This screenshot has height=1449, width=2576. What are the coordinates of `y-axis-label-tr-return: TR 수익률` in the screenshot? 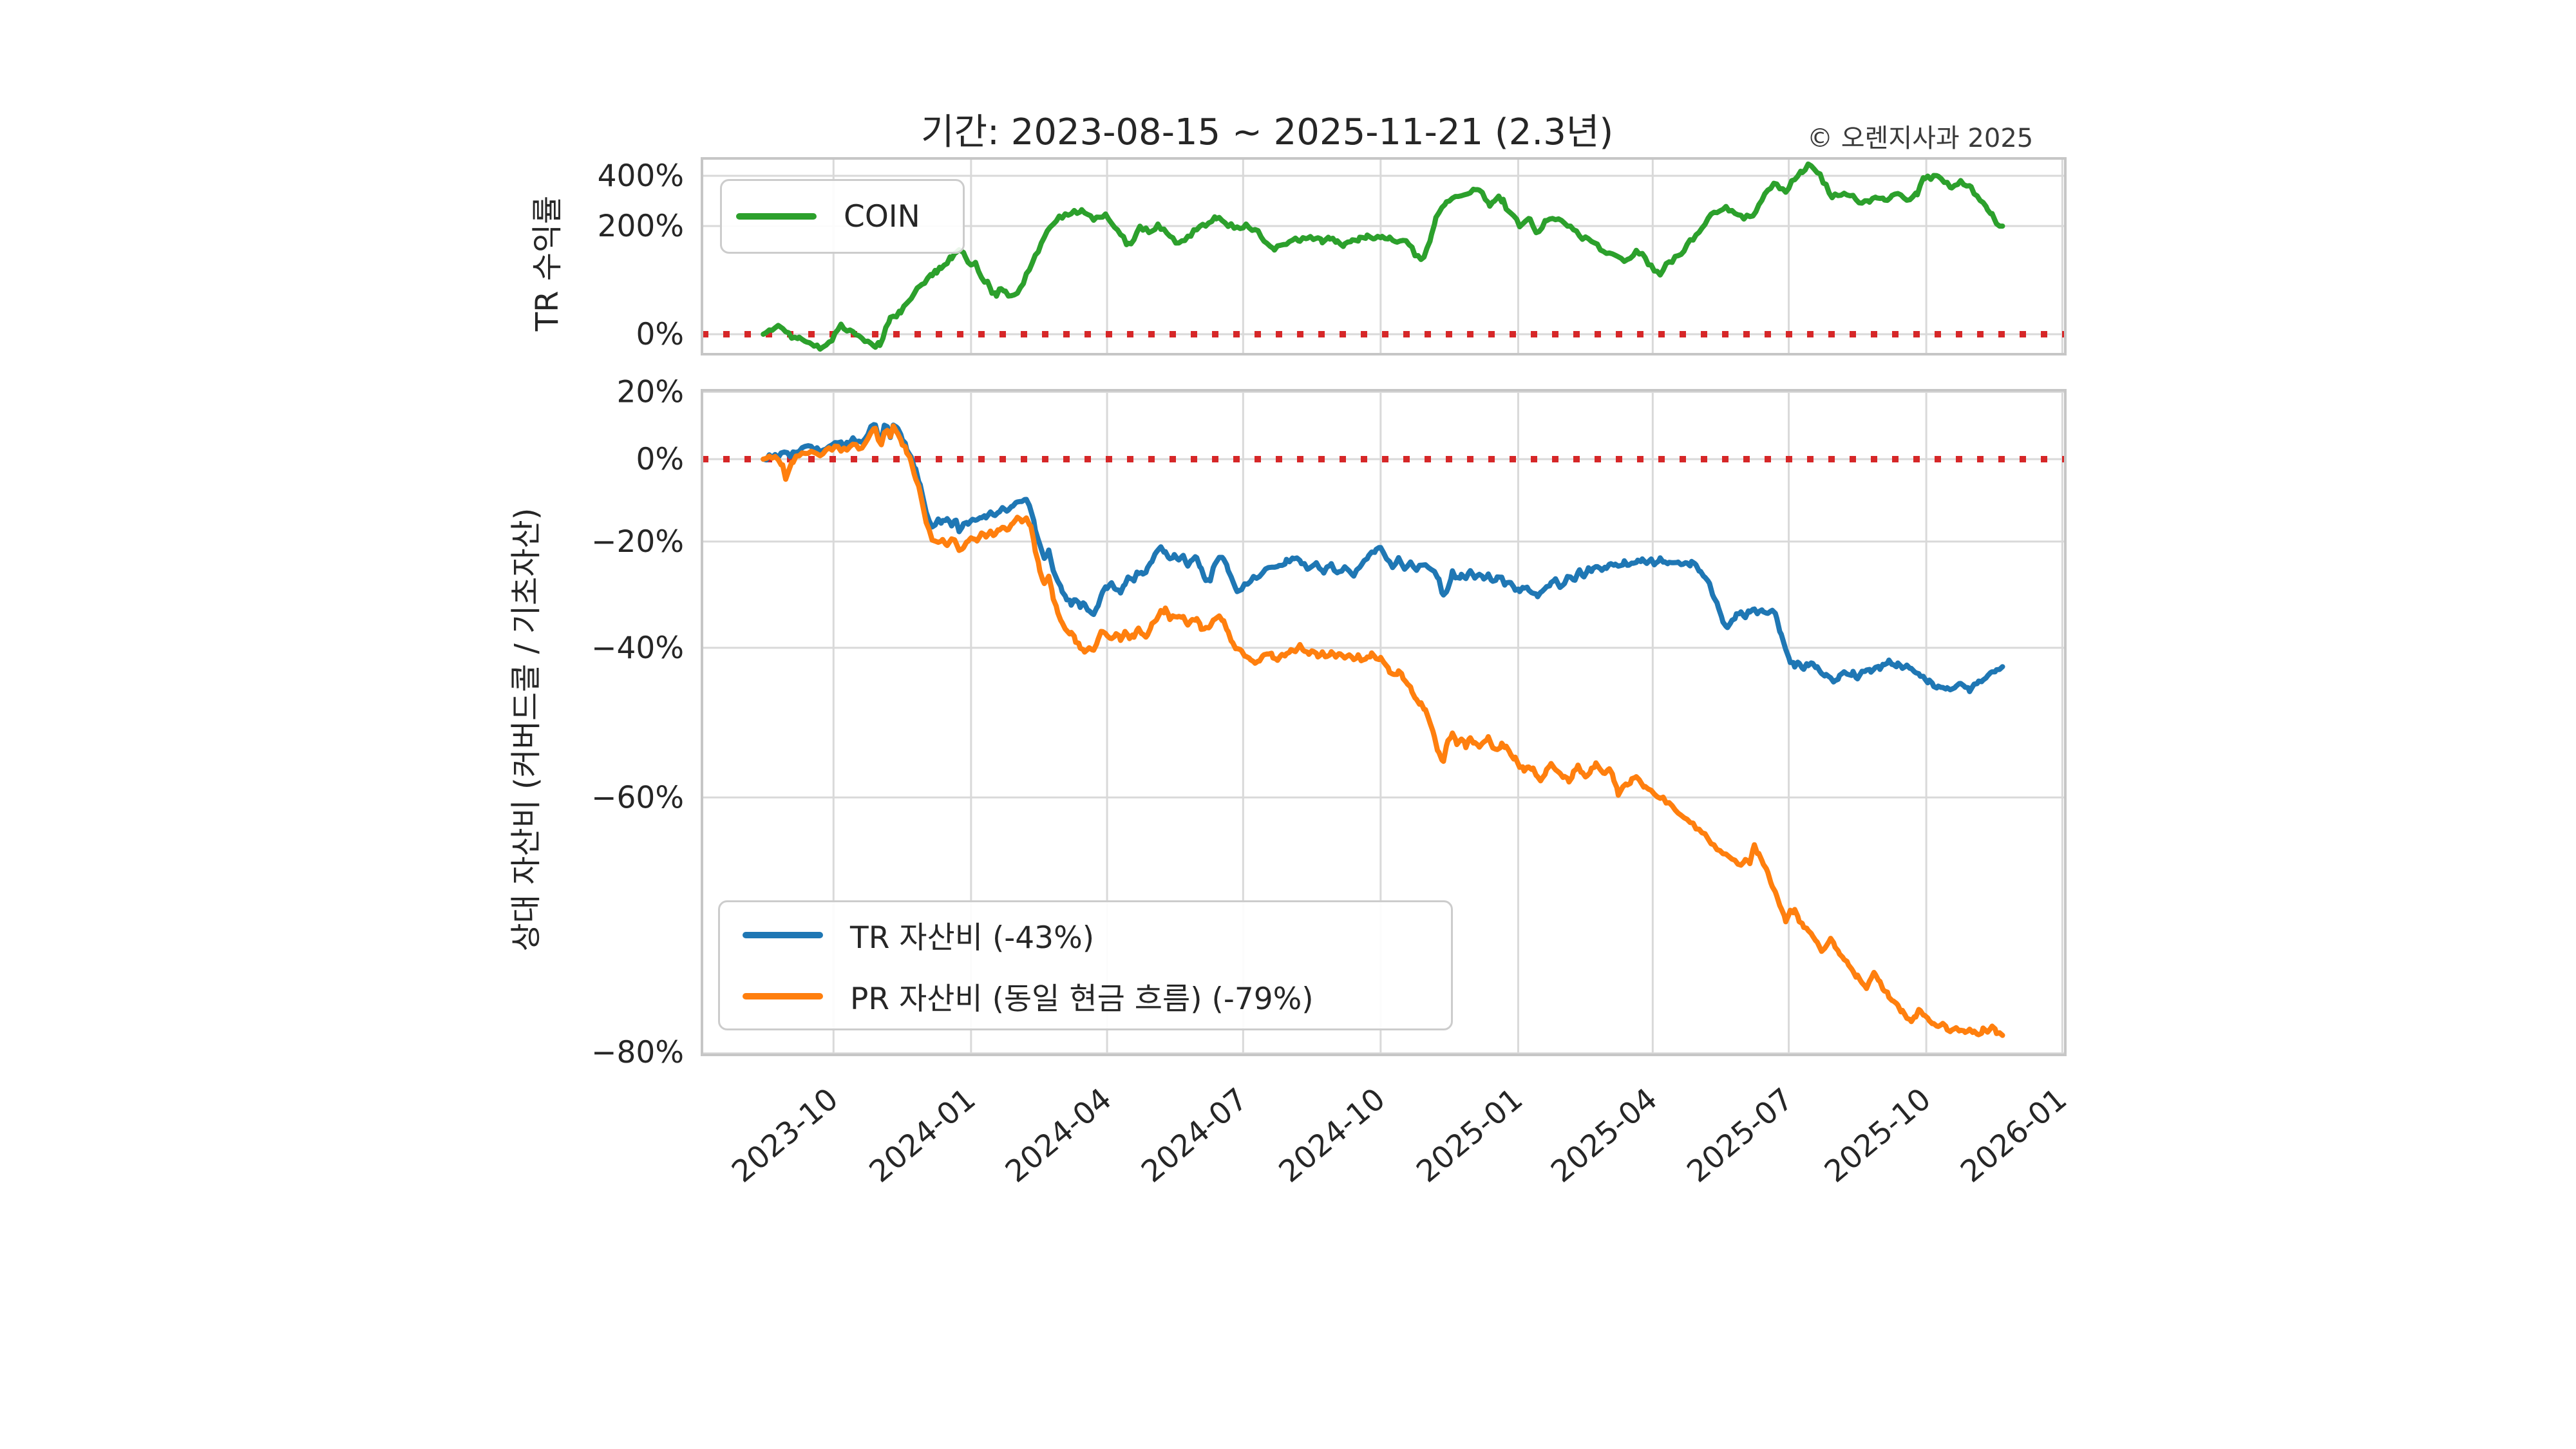 It's located at (547, 263).